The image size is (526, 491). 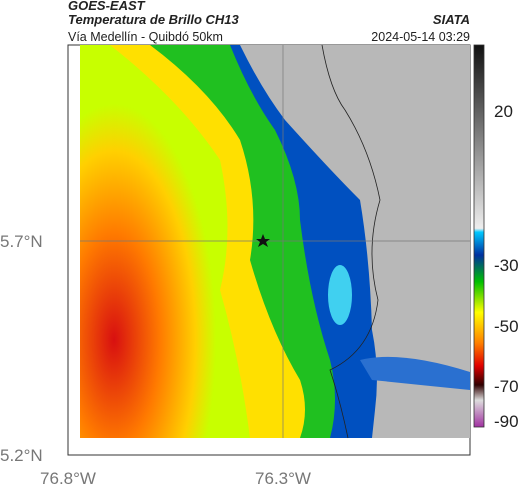 What do you see at coordinates (154, 19) in the screenshot?
I see `title: Temperatura de Brillo CH13` at bounding box center [154, 19].